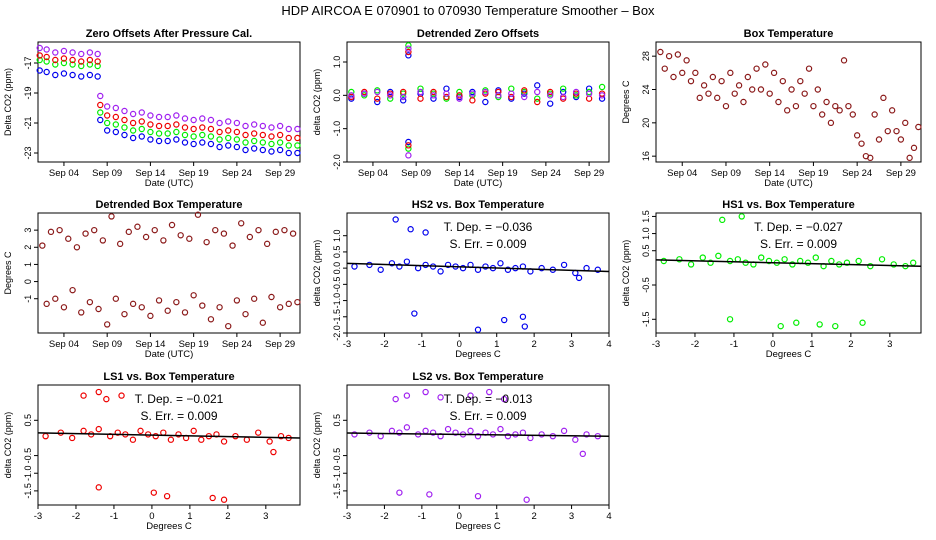  I want to click on series-LS2, so click(477, 102).